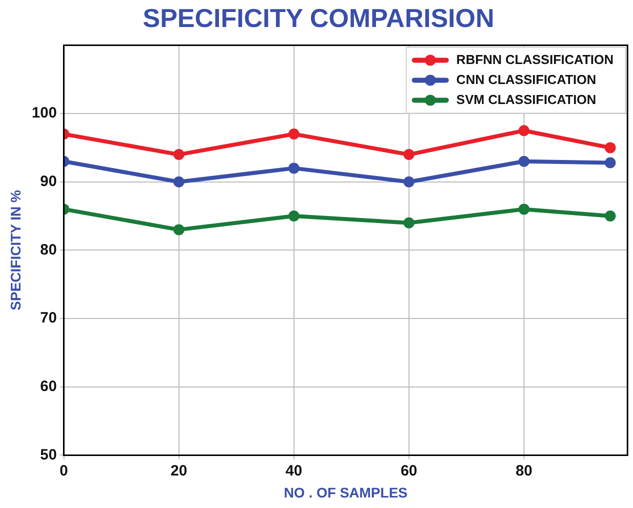 The height and width of the screenshot is (508, 633). I want to click on x-tick-label: 60, so click(409, 471).